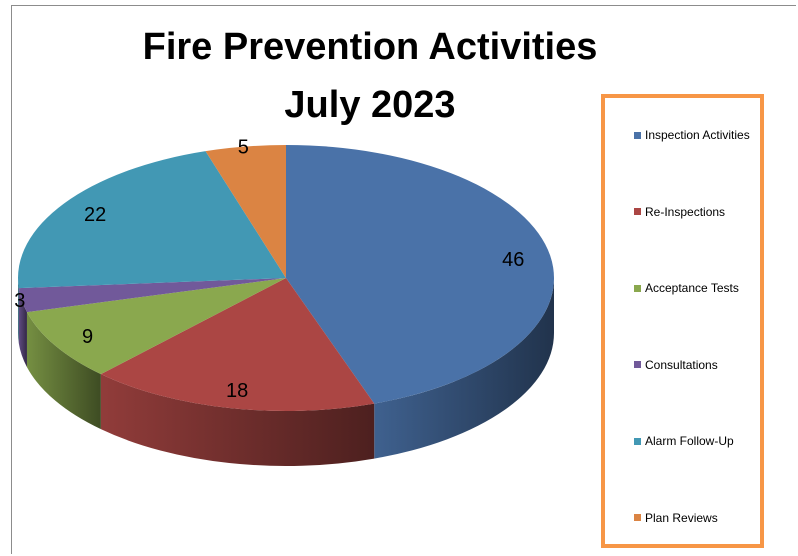 Image resolution: width=798 pixels, height=556 pixels. I want to click on legend-label: Consultations, so click(681, 364).